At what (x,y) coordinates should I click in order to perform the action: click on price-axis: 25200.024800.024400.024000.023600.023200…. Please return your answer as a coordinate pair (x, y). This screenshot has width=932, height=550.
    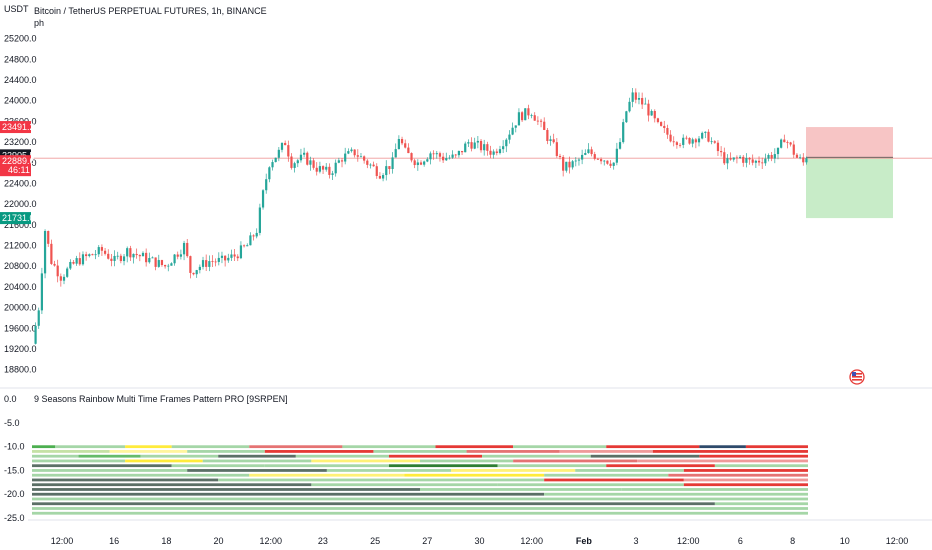
    Looking at the image, I should click on (20, 204).